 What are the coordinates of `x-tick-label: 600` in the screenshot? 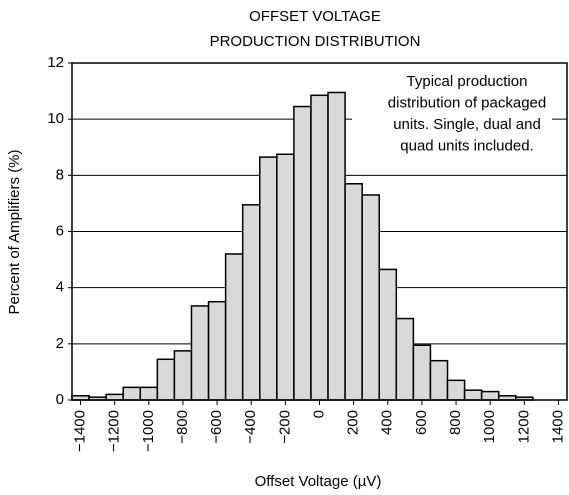 It's located at (421, 422).